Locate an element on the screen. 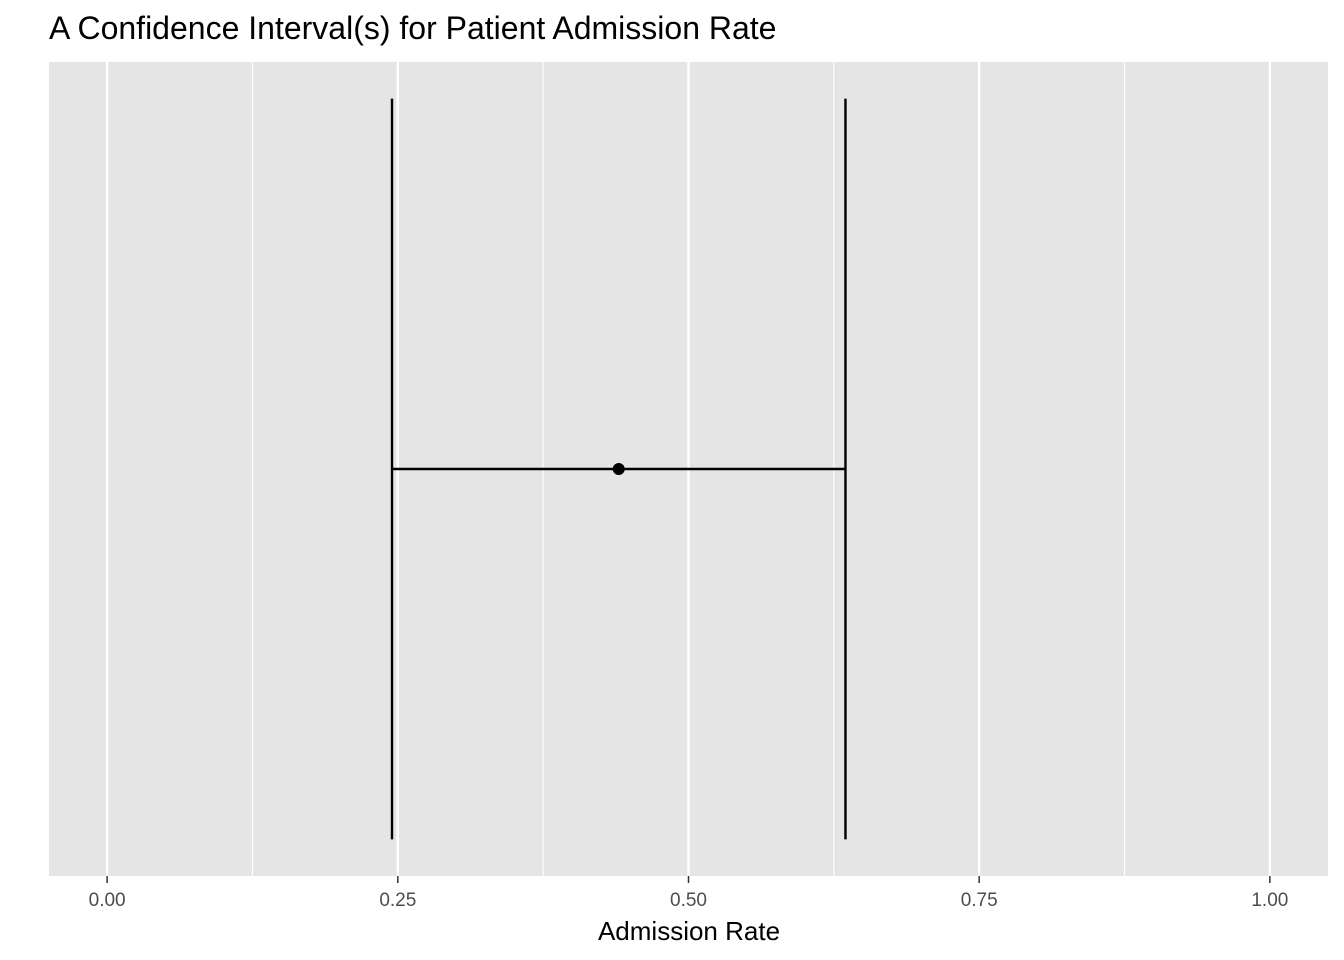  x-axis-title: Admission Rate is located at coordinates (689, 931).